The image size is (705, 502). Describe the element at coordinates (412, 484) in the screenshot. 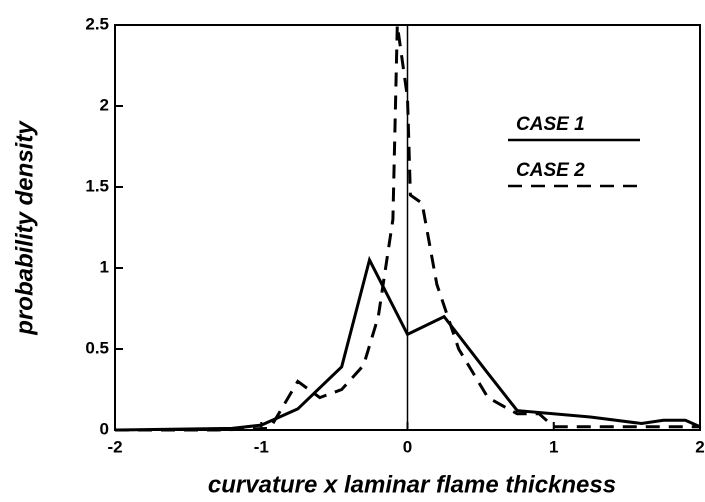

I see `x-axis-label: curvature x laminar flame thickness` at that location.